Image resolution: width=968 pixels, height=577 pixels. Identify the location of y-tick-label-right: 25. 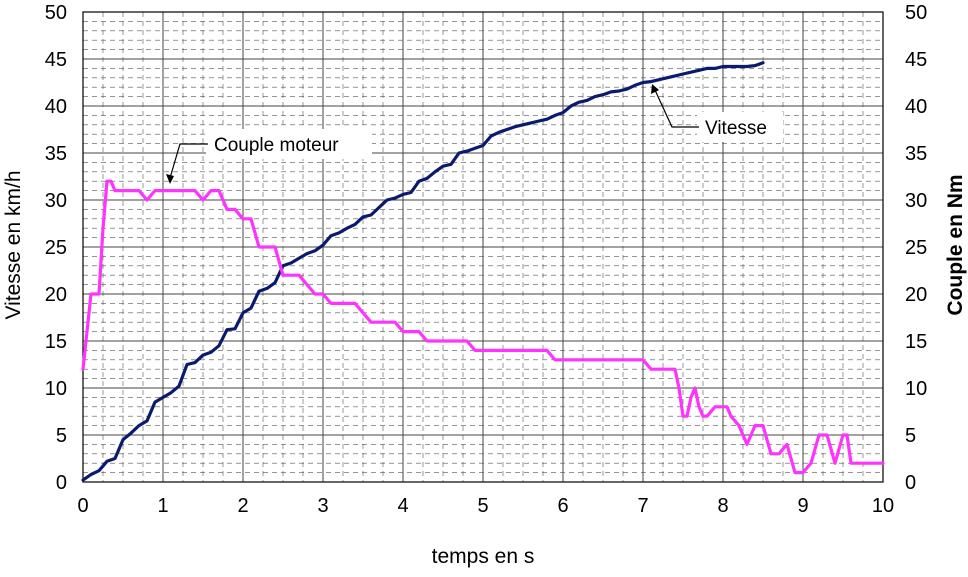
(916, 248).